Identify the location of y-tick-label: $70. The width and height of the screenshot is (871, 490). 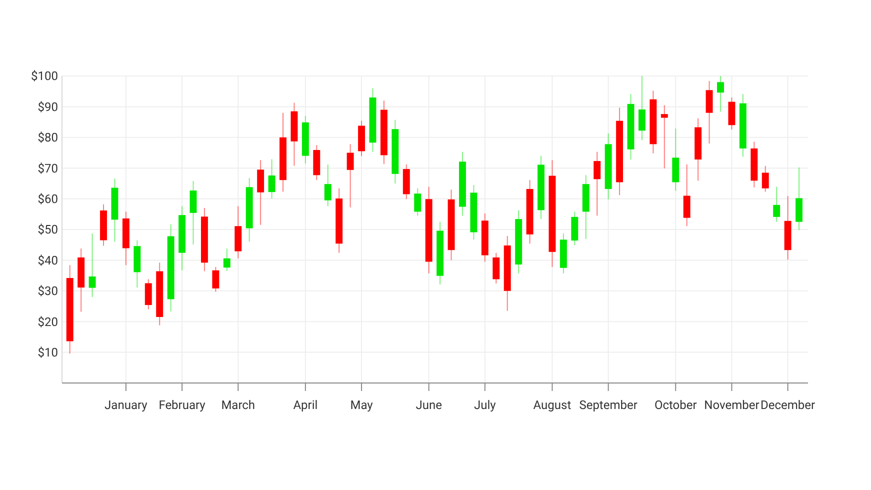
(48, 168).